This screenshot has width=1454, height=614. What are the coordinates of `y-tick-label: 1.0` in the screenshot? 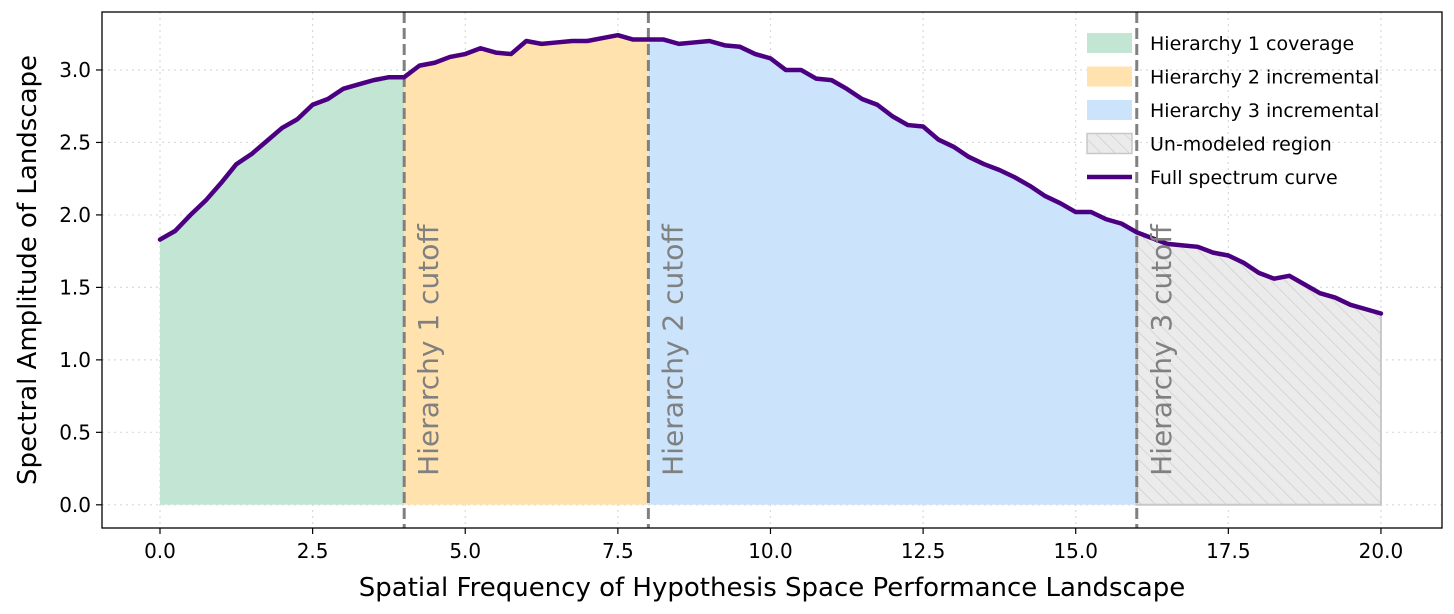 It's located at (75, 360).